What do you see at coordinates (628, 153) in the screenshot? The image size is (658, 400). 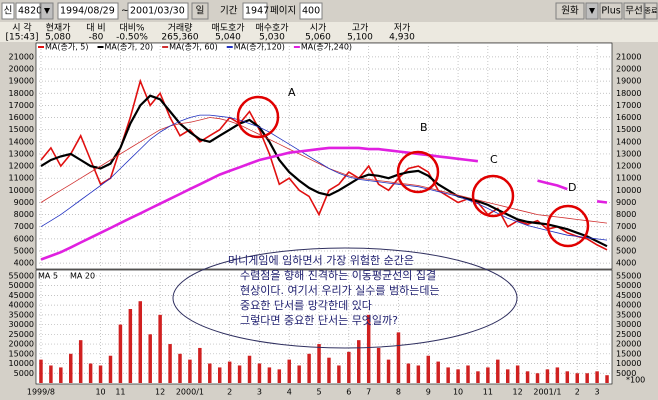 I see `y-tick-label-right: 13000` at bounding box center [628, 153].